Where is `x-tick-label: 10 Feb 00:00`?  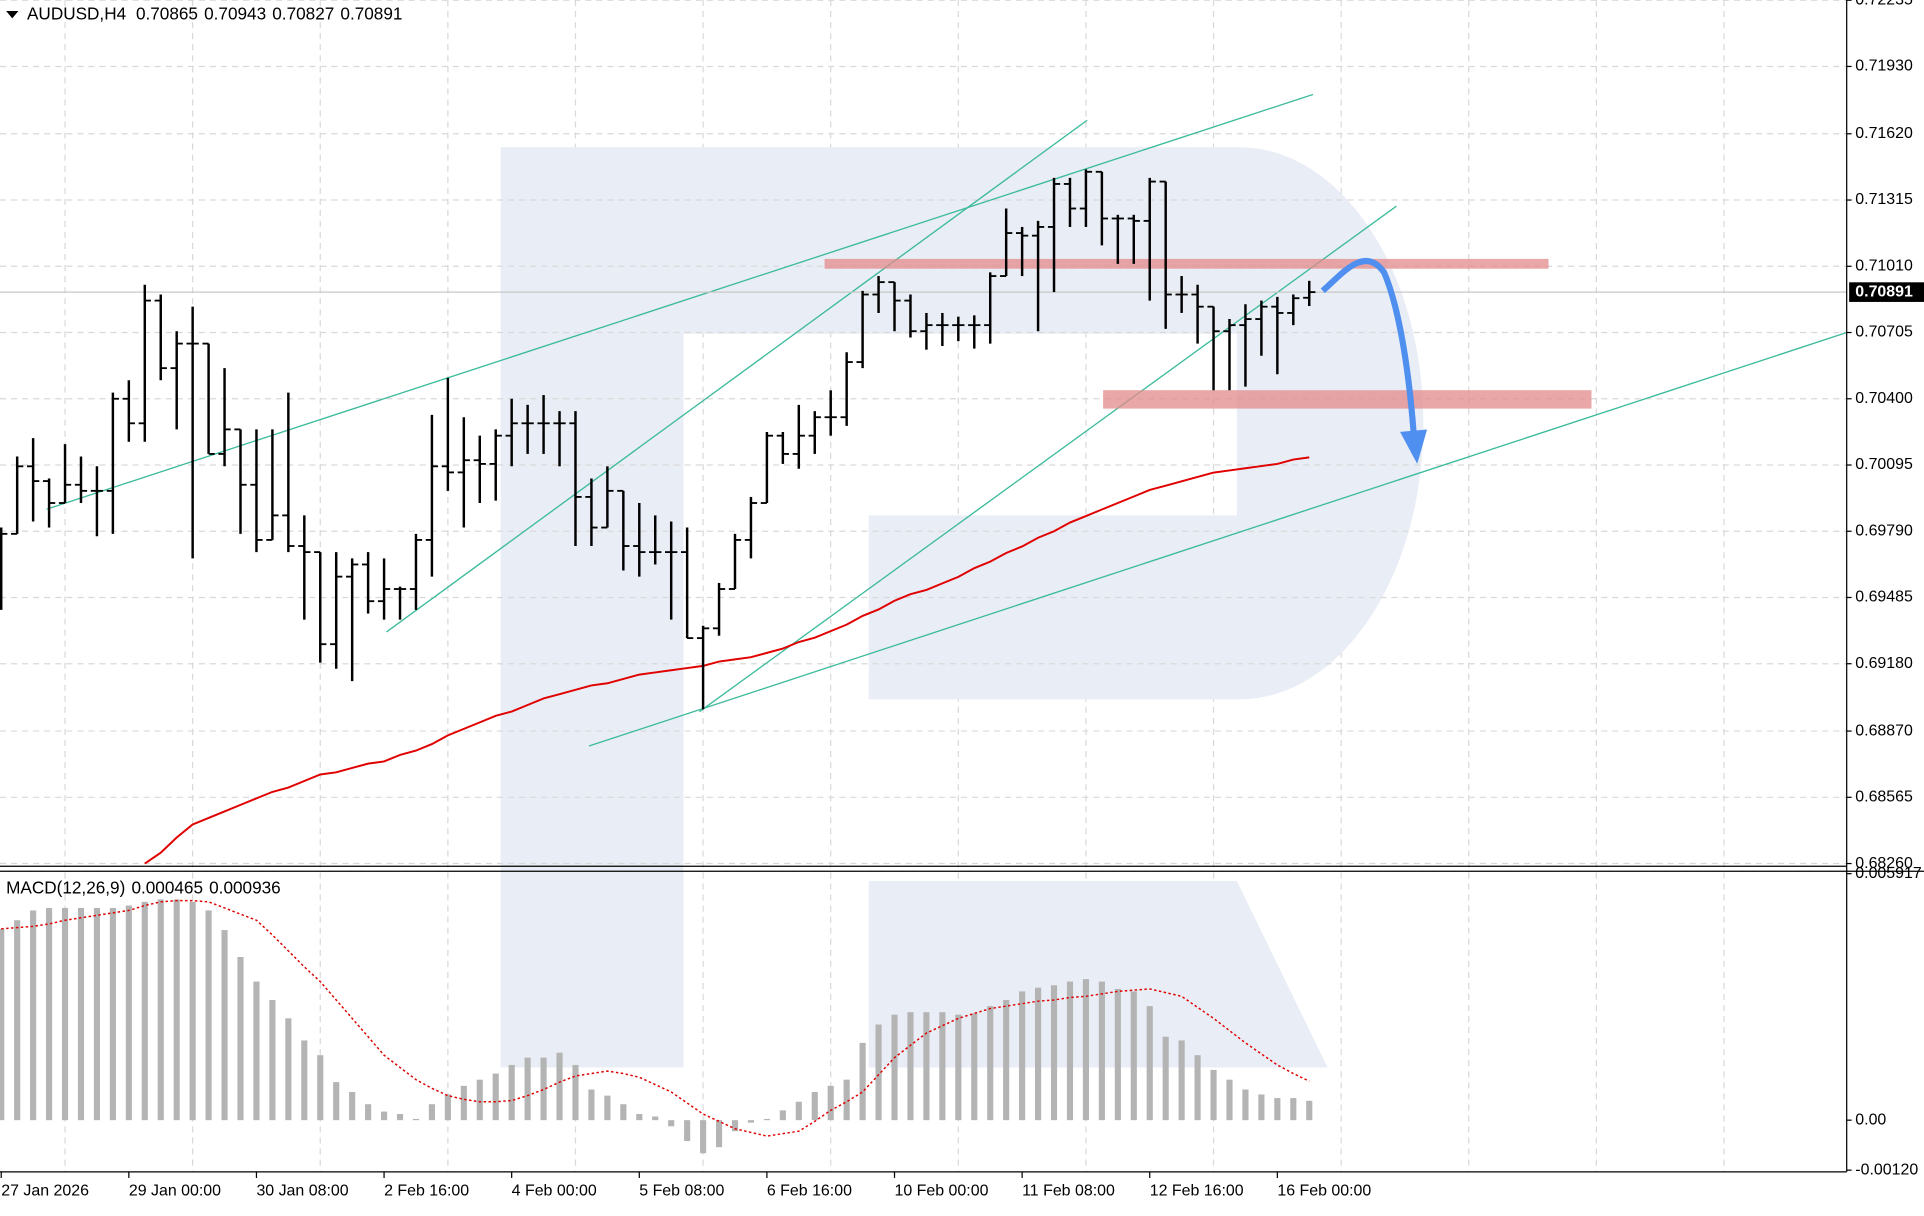
x-tick-label: 10 Feb 00:00 is located at coordinates (942, 1191).